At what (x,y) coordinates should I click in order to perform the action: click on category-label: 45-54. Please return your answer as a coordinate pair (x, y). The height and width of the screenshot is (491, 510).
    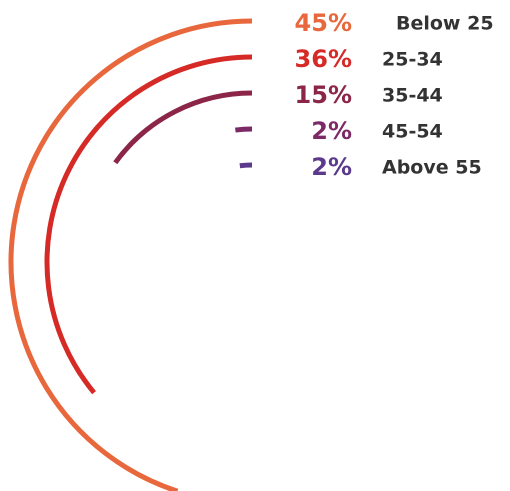
    Looking at the image, I should click on (412, 132).